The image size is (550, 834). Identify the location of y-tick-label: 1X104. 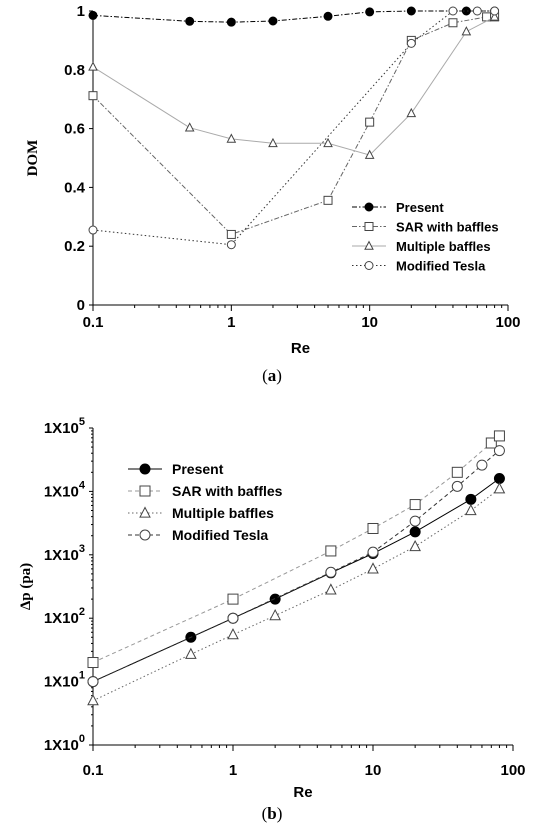
(65, 489).